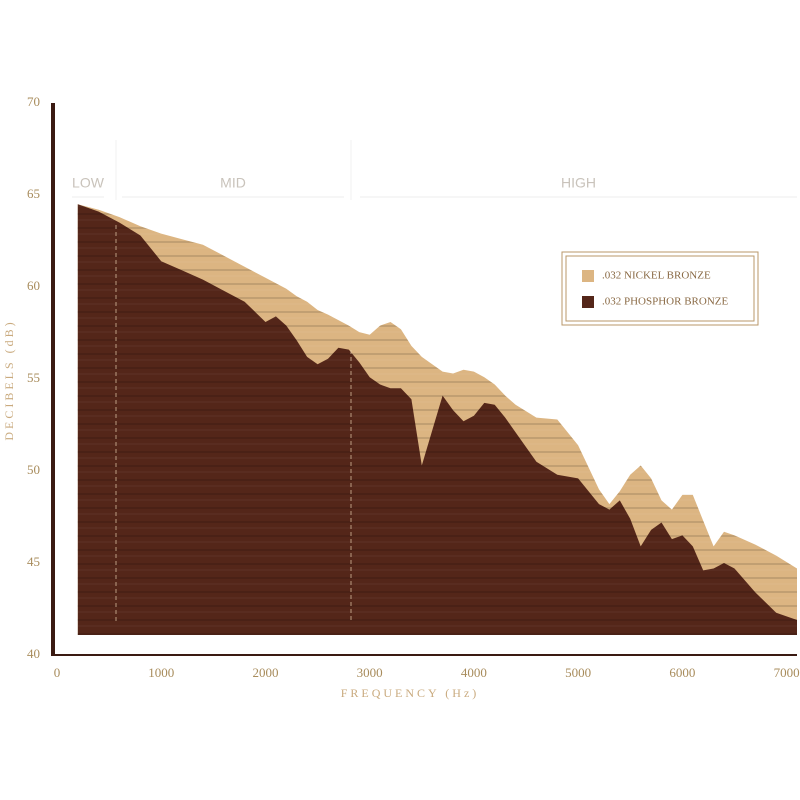  What do you see at coordinates (370, 672) in the screenshot?
I see `x-tick-label: 3000` at bounding box center [370, 672].